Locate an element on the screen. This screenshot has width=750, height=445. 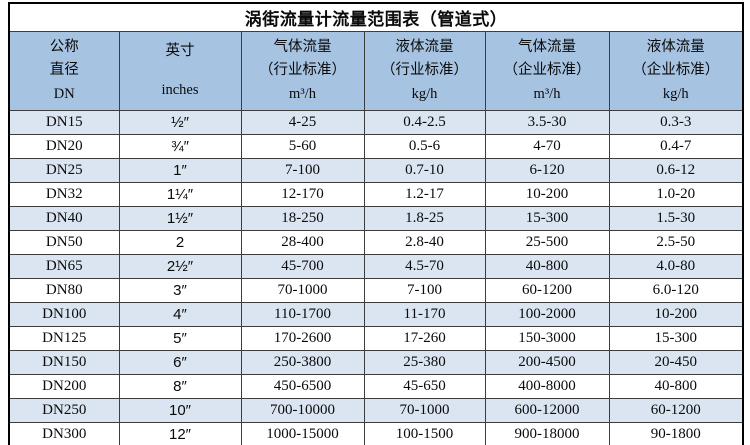
header-line: DN is located at coordinates (64, 93).